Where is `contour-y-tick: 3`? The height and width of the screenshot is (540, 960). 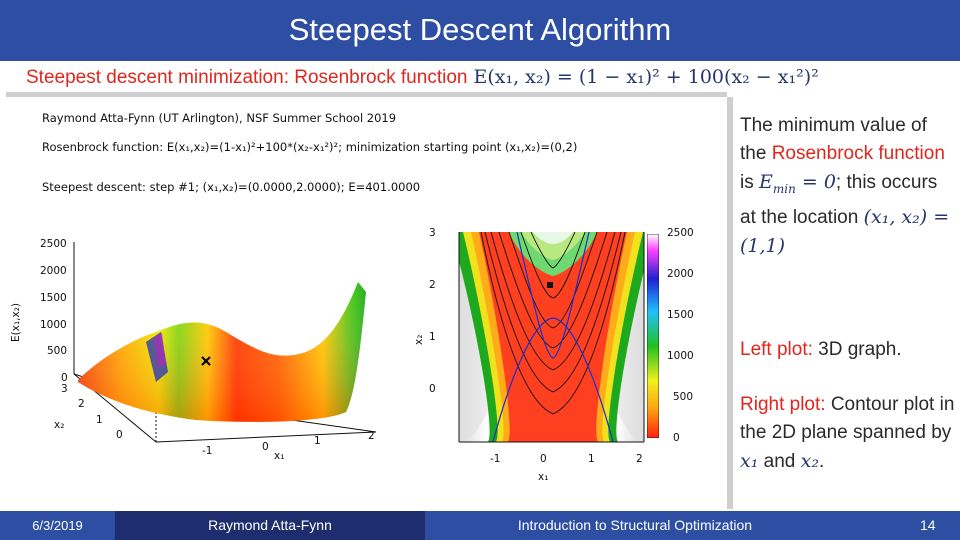 contour-y-tick: 3 is located at coordinates (432, 233).